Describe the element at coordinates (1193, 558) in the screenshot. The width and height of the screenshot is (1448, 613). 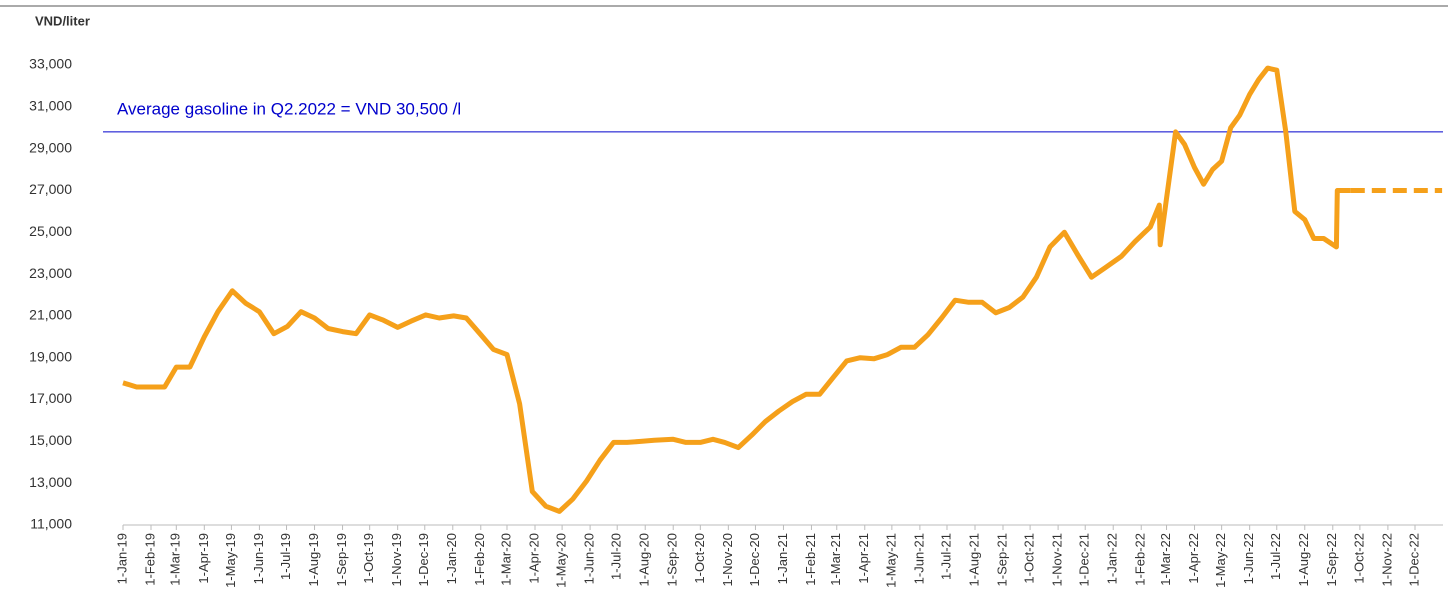
I see `x-tick-label: 1-Apr-22` at that location.